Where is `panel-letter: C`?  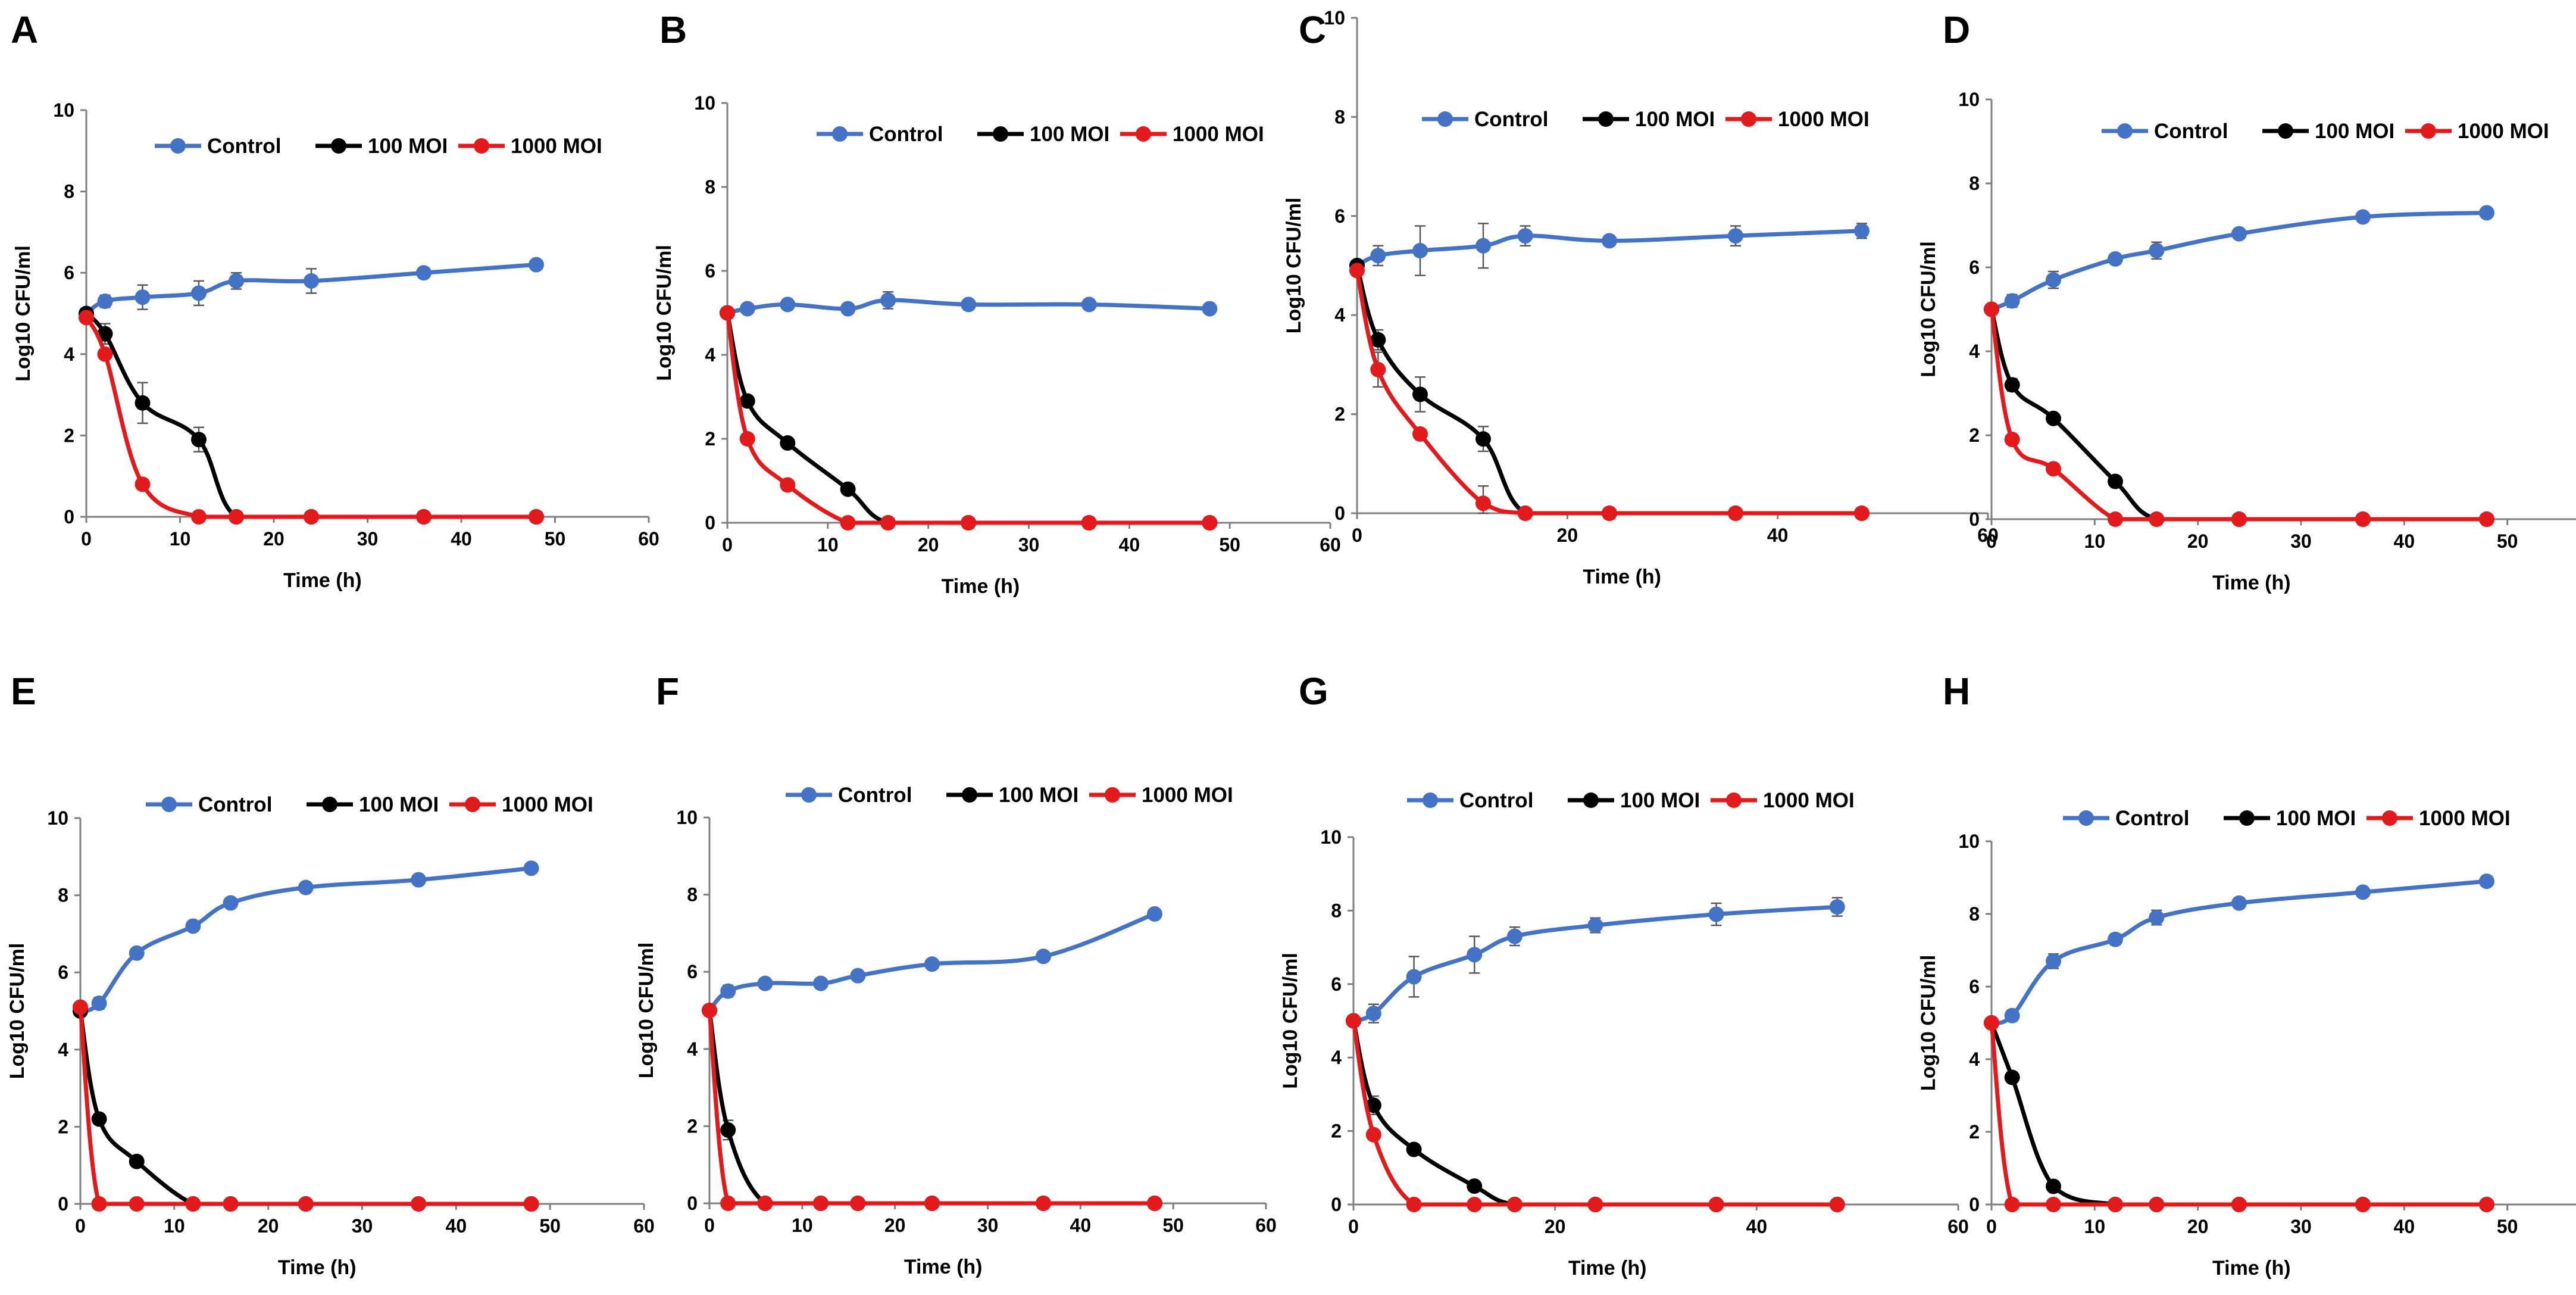
panel-letter: C is located at coordinates (1312, 29).